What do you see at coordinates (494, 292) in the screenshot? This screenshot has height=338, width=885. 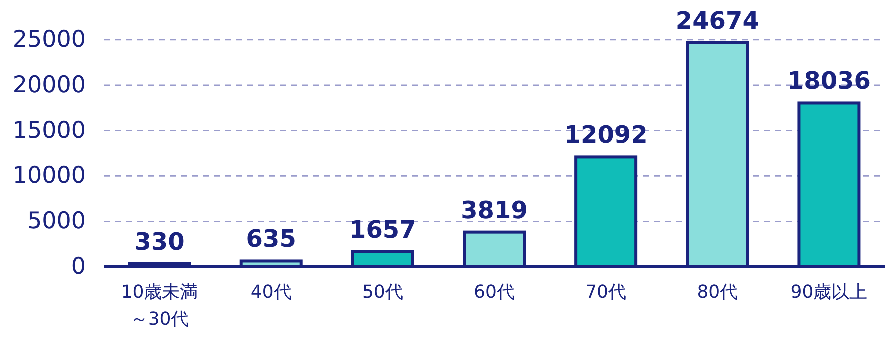 I see `x-tick-label: 60代` at bounding box center [494, 292].